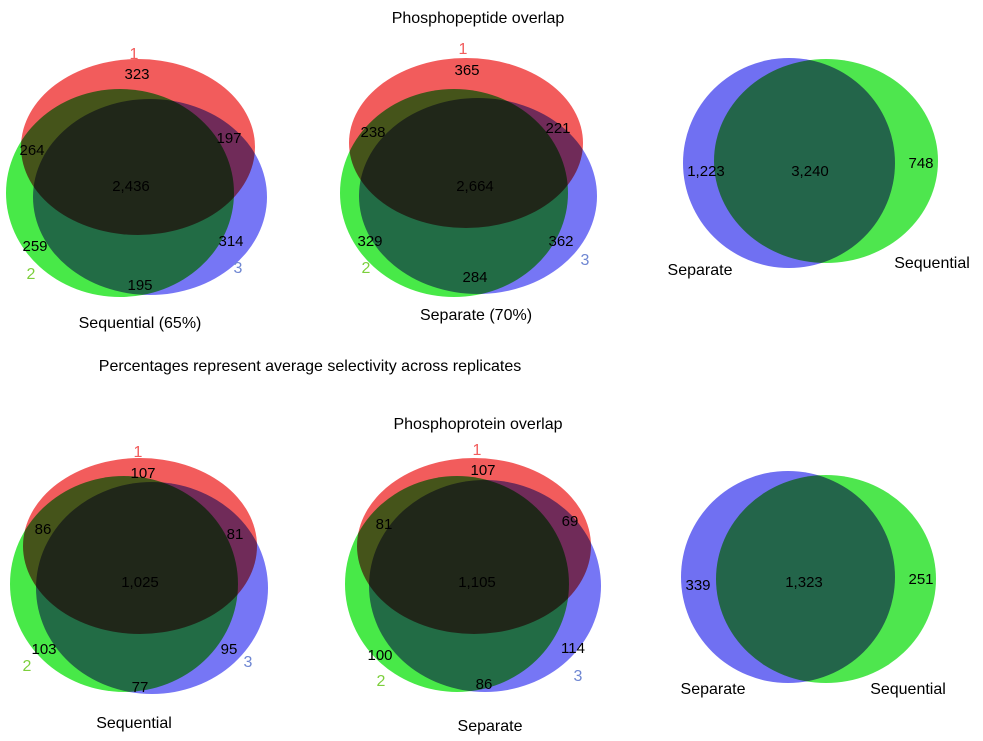 Image resolution: width=983 pixels, height=741 pixels. Describe the element at coordinates (369, 241) in the screenshot. I see `count-only-2: 329` at that location.